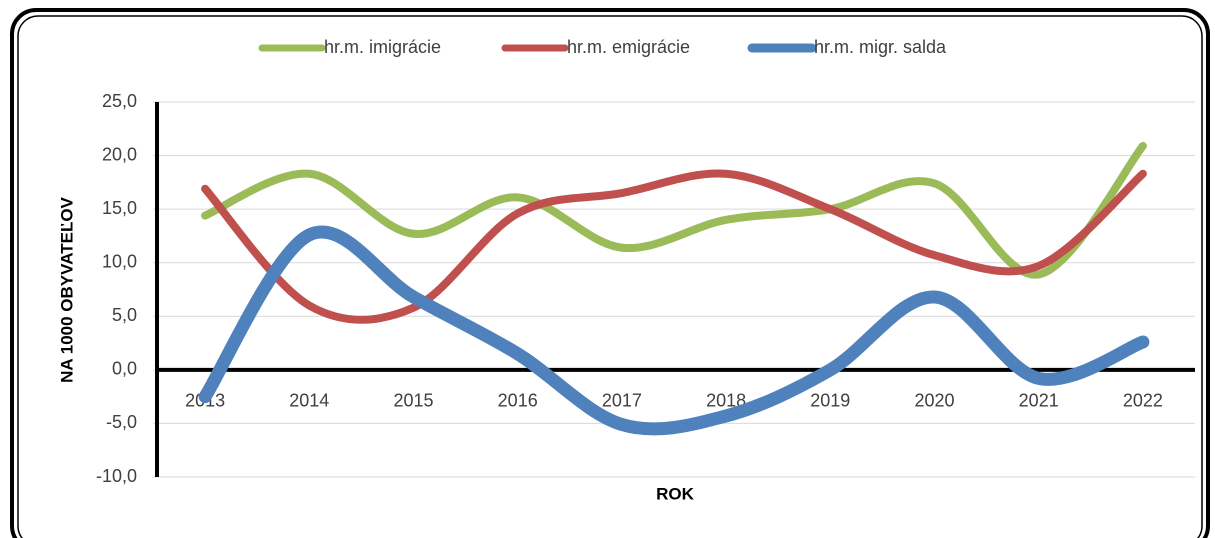  Describe the element at coordinates (518, 401) in the screenshot. I see `x-tick-label: 2016` at that location.